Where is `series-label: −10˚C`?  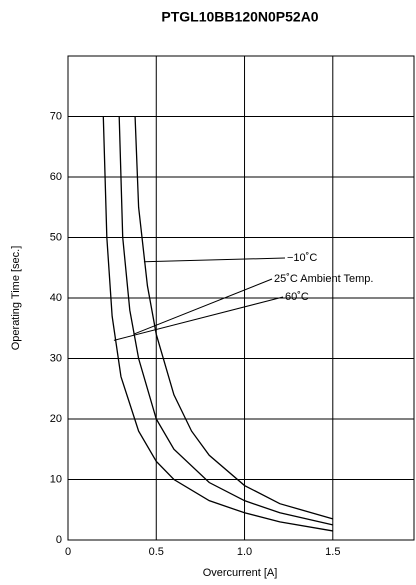 series-label: −10˚C is located at coordinates (302, 258).